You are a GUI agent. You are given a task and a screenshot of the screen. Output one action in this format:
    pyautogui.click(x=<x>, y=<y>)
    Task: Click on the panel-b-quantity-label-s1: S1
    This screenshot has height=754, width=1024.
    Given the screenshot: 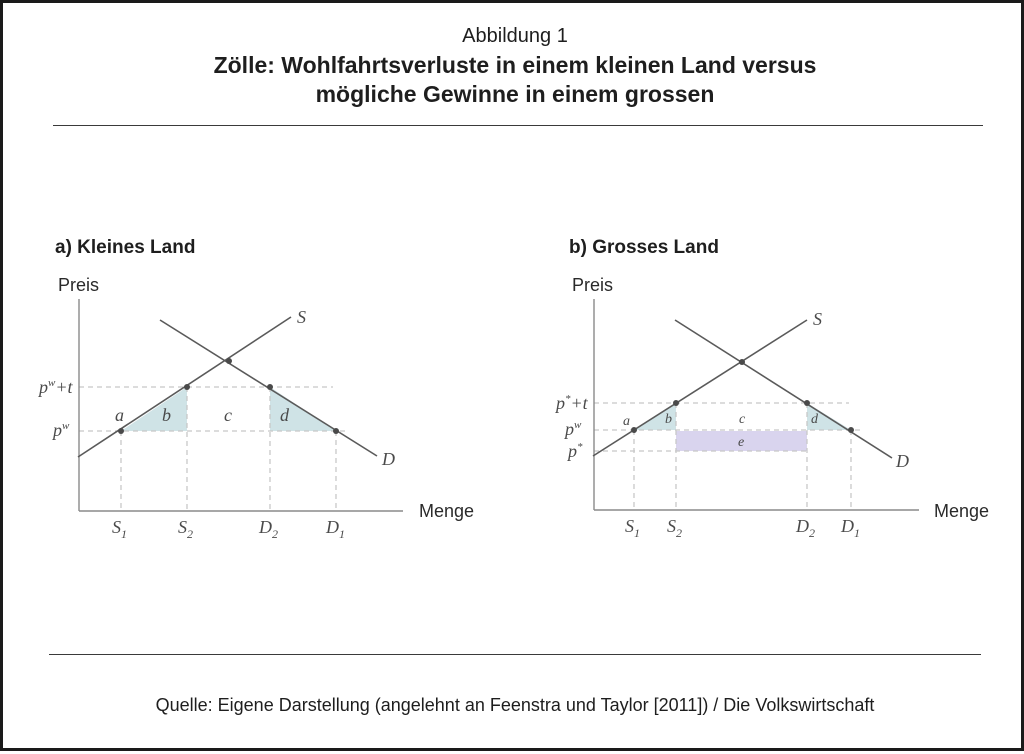 What is the action you would take?
    pyautogui.click(x=632, y=528)
    